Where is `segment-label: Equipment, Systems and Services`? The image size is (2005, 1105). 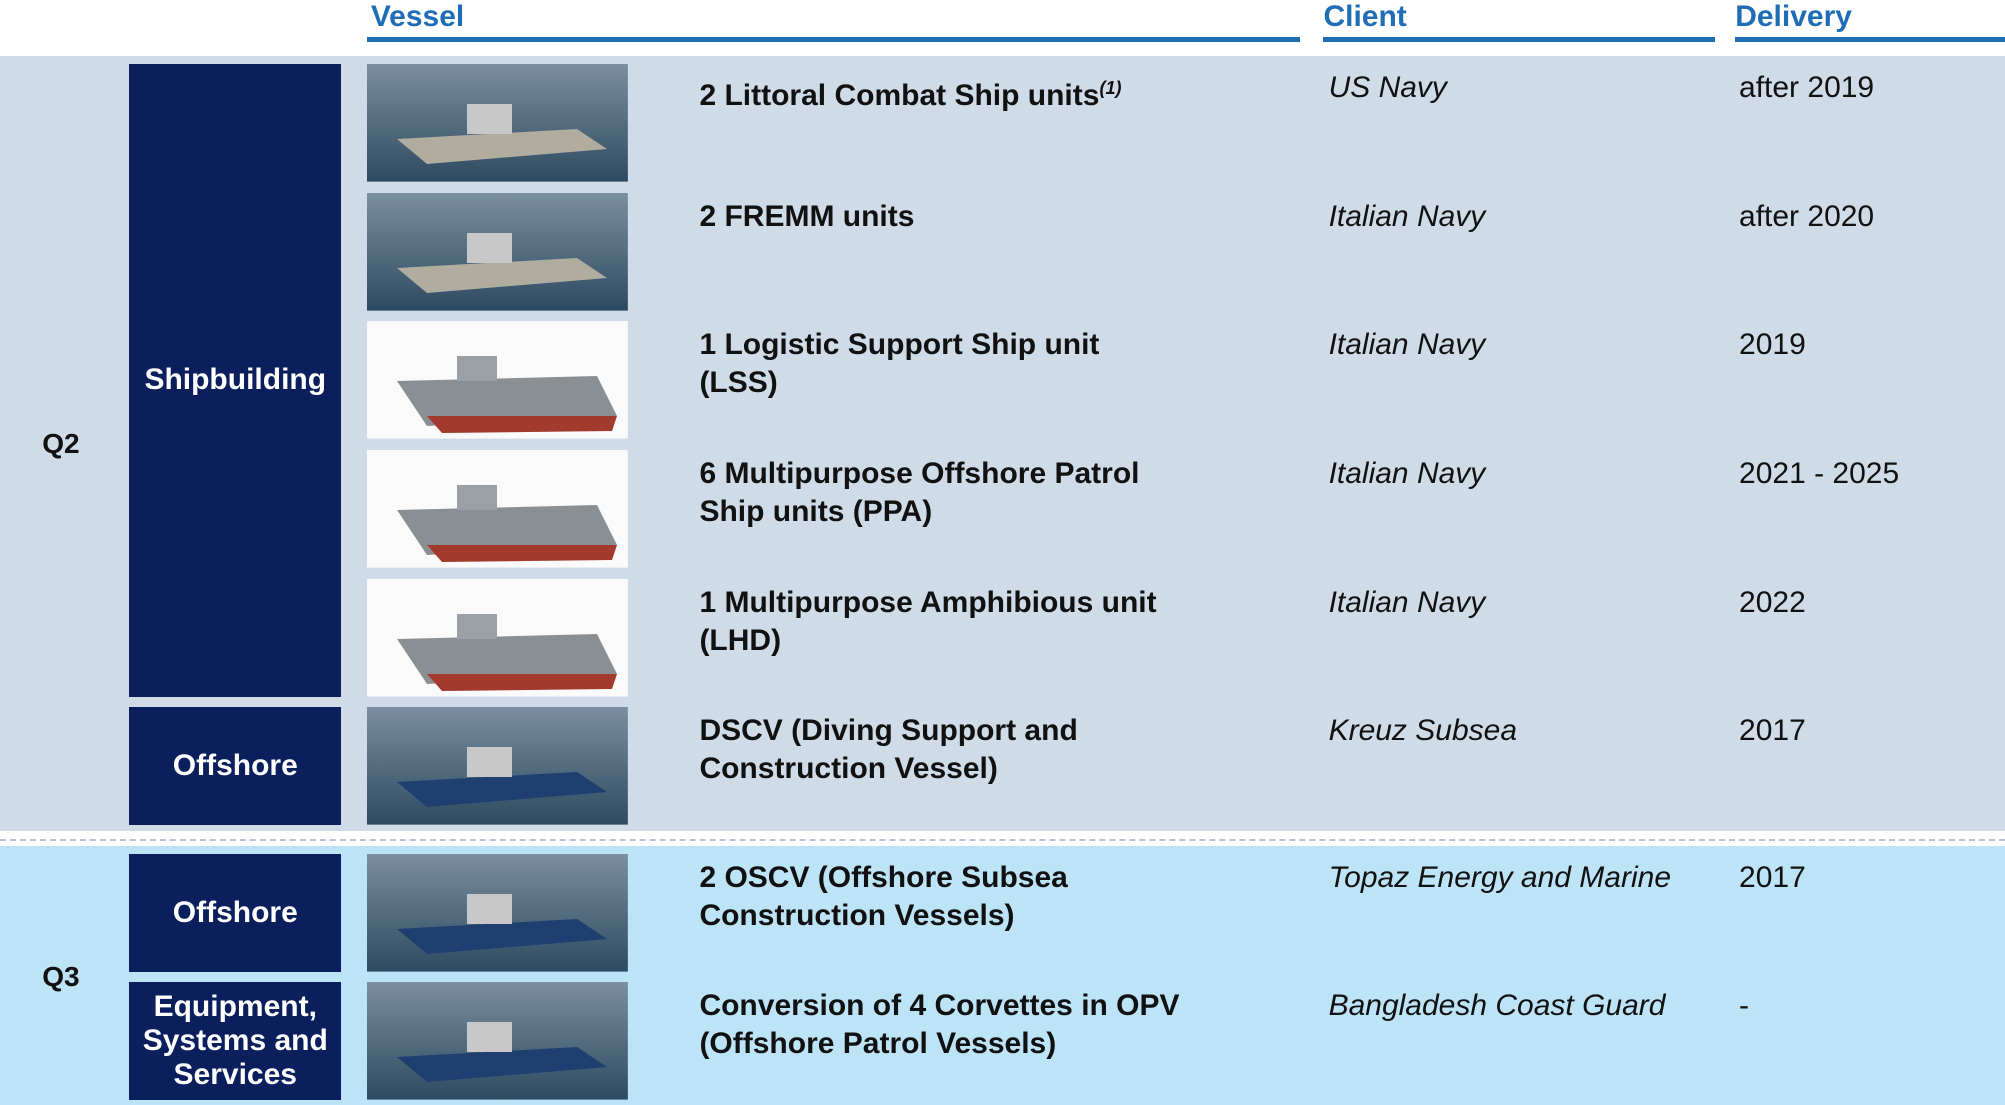 segment-label: Equipment, Systems and Services is located at coordinates (235, 1041).